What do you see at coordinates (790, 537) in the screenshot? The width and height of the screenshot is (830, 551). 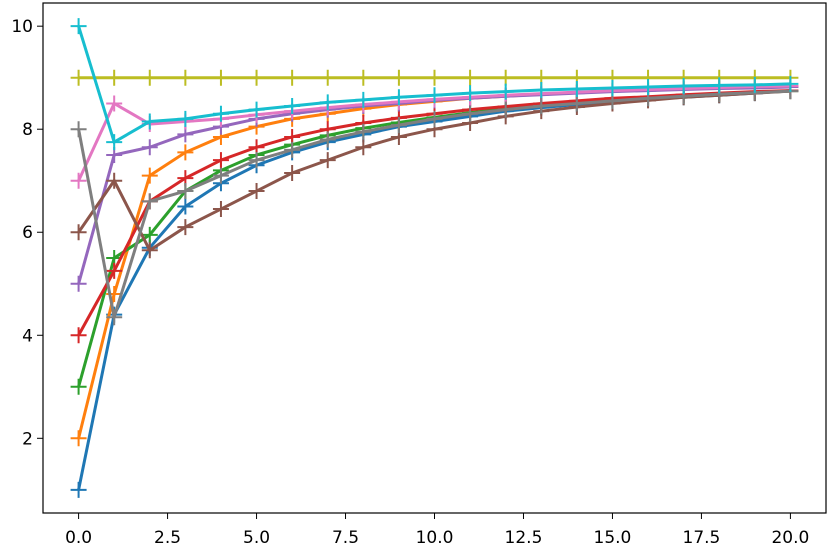 I see `x-tick-label: 20.0` at bounding box center [790, 537].